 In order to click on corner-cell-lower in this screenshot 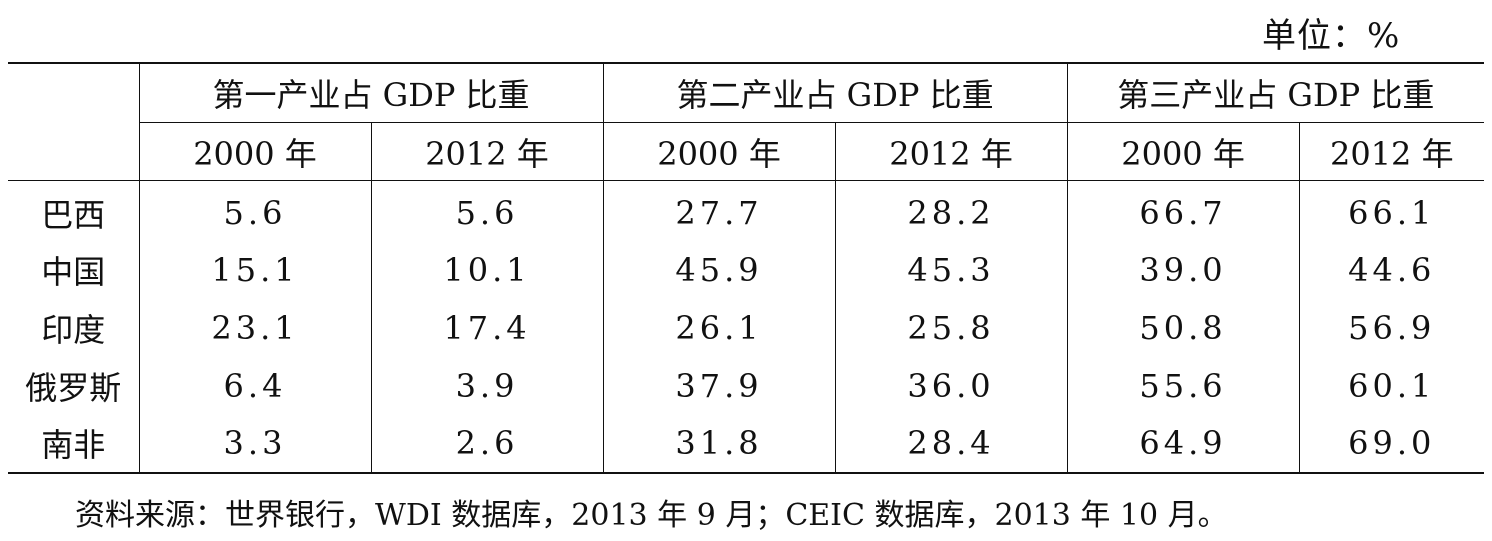, I will do `click(73, 152)`.